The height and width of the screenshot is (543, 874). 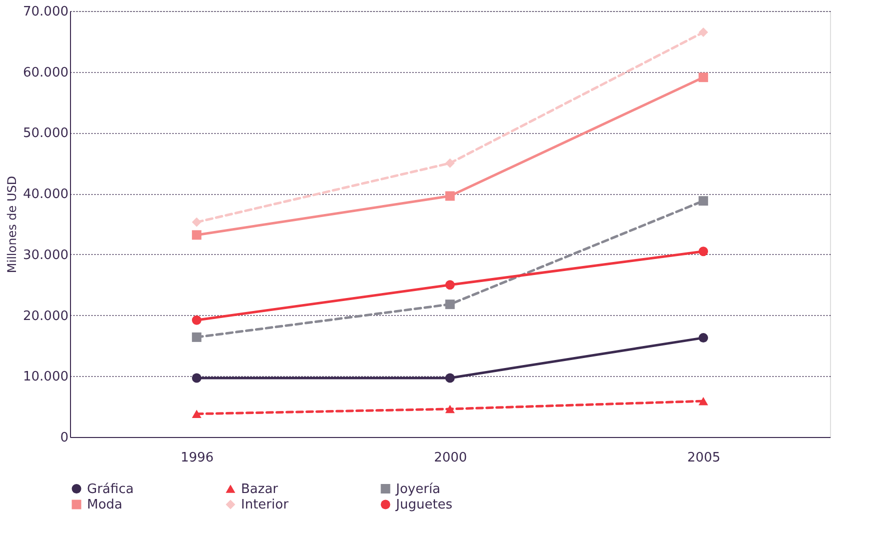 I want to click on legend-label: Gráfica, so click(x=110, y=489).